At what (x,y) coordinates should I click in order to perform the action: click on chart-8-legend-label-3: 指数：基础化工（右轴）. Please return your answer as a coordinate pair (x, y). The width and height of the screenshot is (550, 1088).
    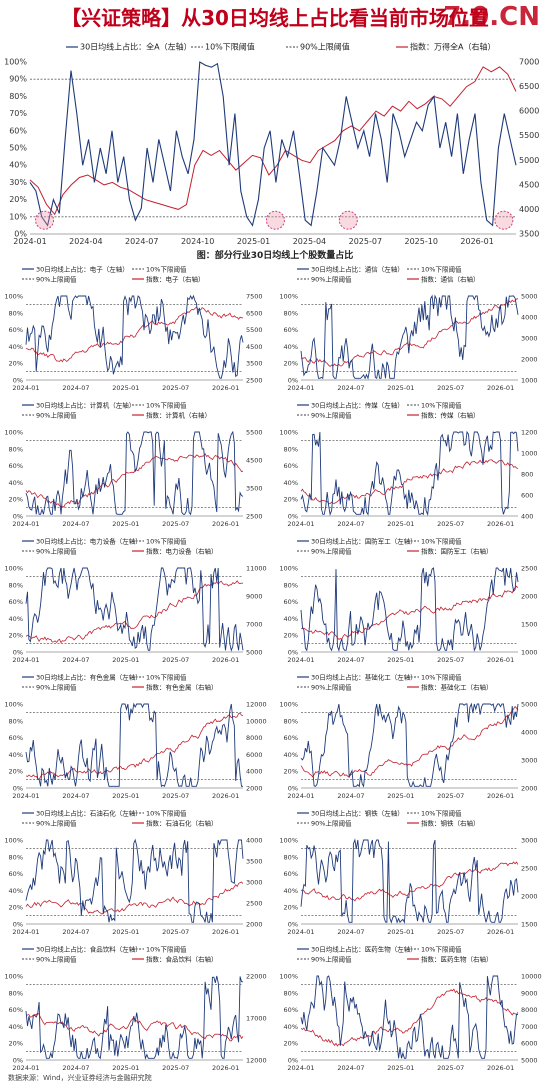
    Looking at the image, I should click on (457, 687).